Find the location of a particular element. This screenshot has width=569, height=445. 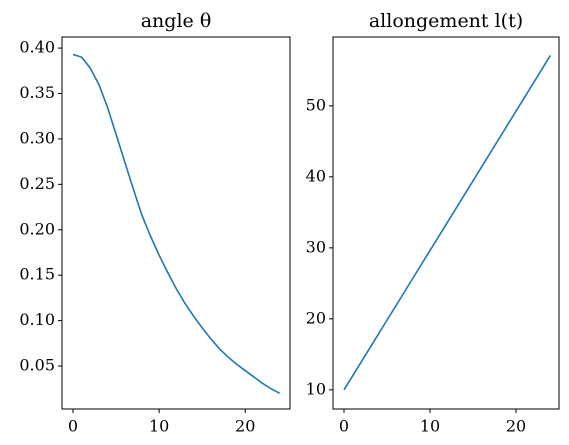

y-tick-label: 0.40 is located at coordinates (37, 47).